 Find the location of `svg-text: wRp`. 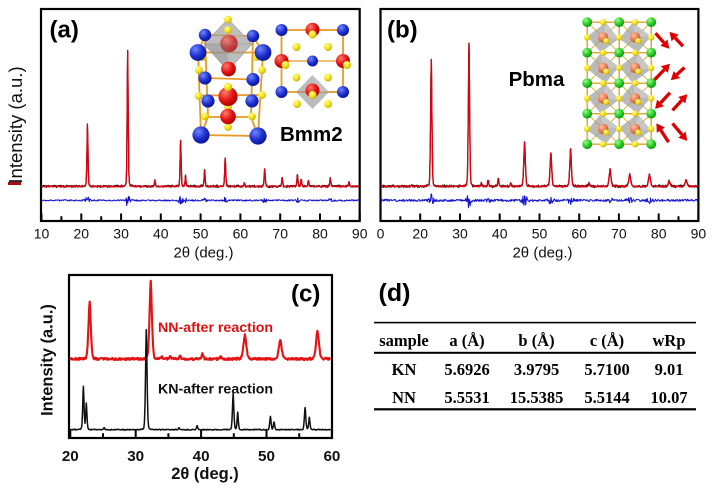

svg-text: wRp is located at coordinates (668, 340).